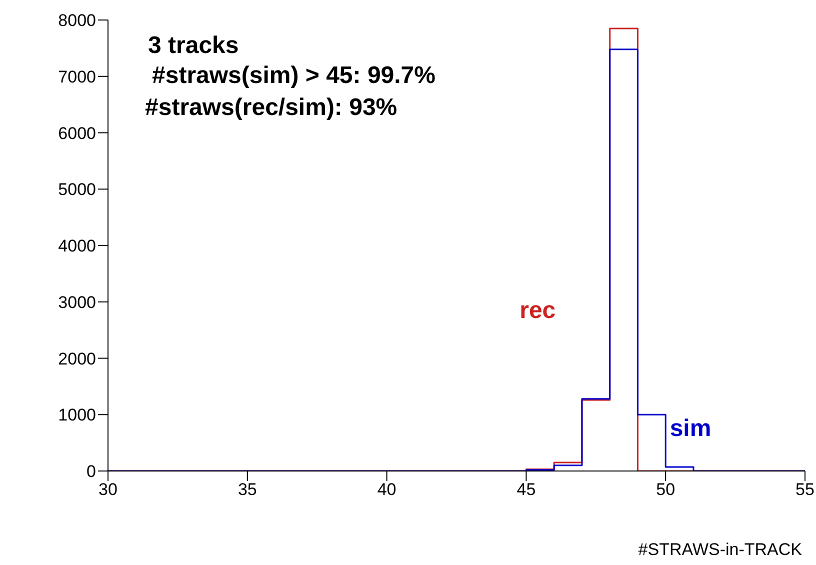 The image size is (816, 565). Describe the element at coordinates (666, 490) in the screenshot. I see `x-tick-label: 50` at that location.